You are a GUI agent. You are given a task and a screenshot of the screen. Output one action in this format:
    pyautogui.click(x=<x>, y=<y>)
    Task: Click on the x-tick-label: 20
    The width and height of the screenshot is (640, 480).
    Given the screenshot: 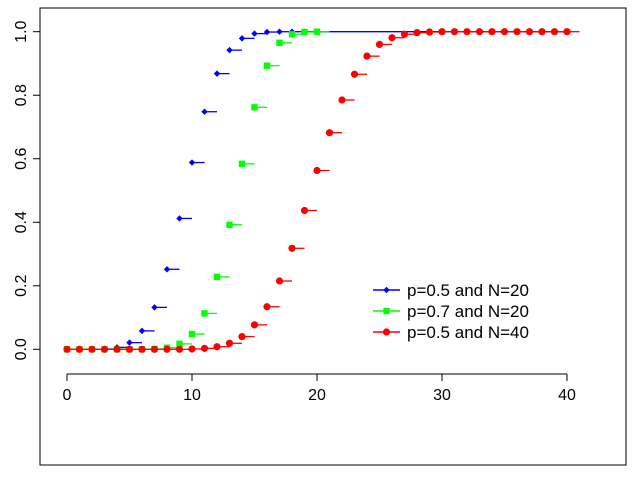 What is the action you would take?
    pyautogui.click(x=317, y=395)
    